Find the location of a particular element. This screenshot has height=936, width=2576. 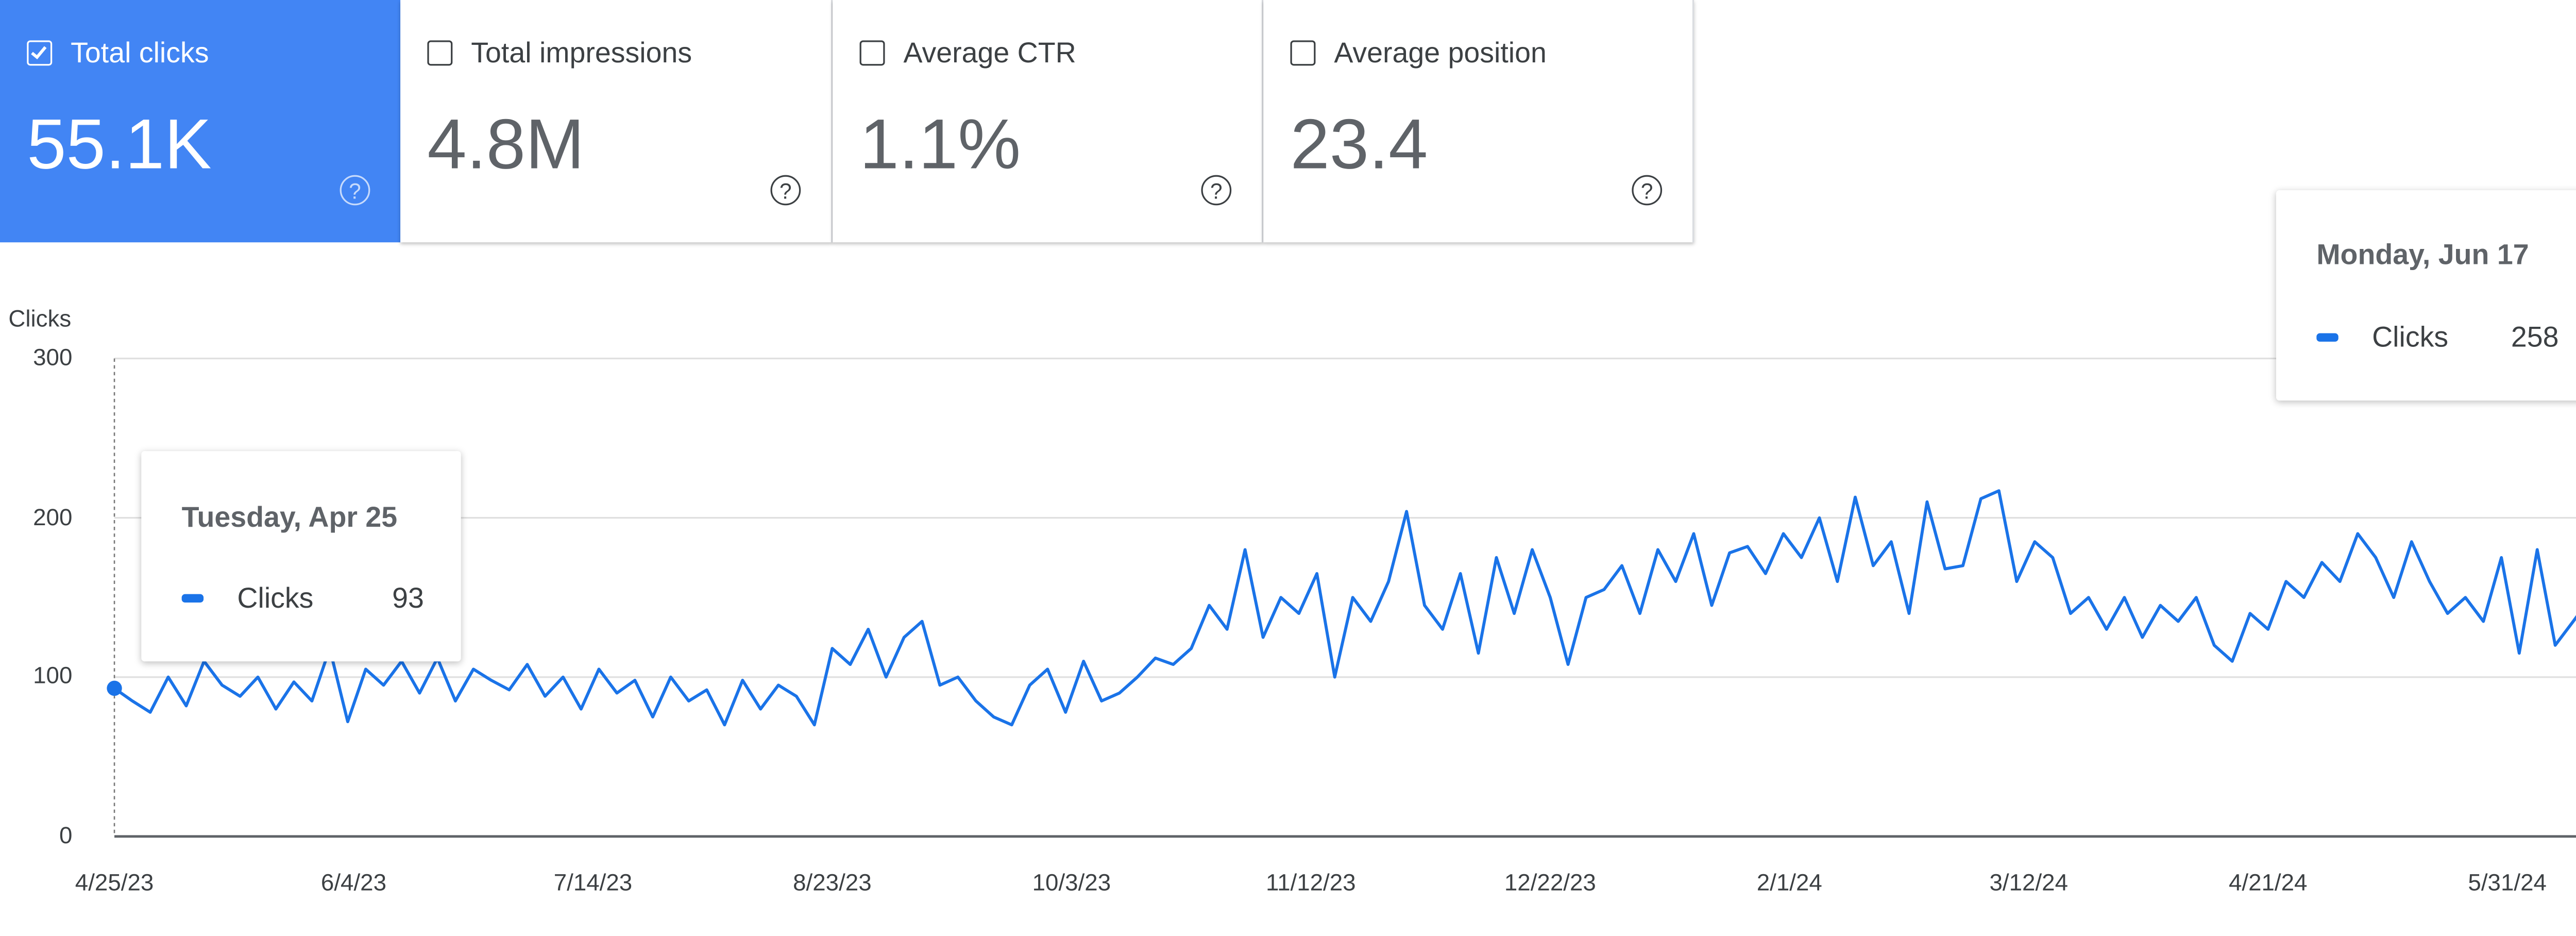

y-tick-label: 0 is located at coordinates (66, 834).